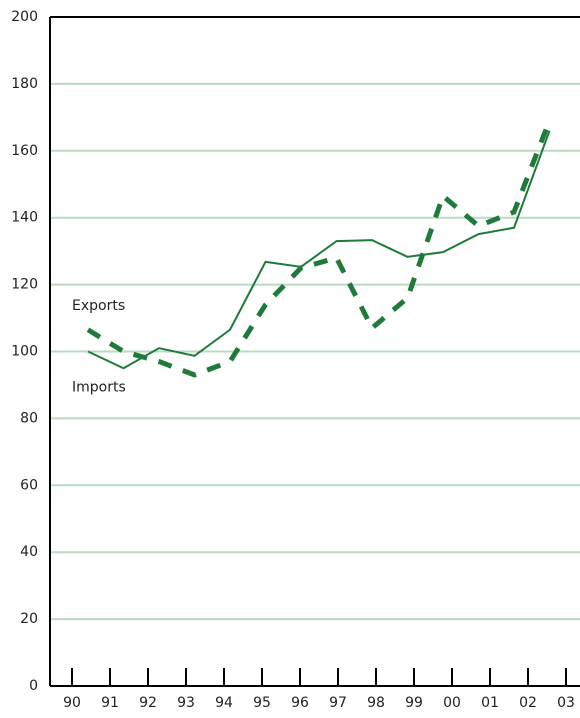 This screenshot has width=580, height=718. Describe the element at coordinates (29, 619) in the screenshot. I see `y-tick-label: 20` at that location.